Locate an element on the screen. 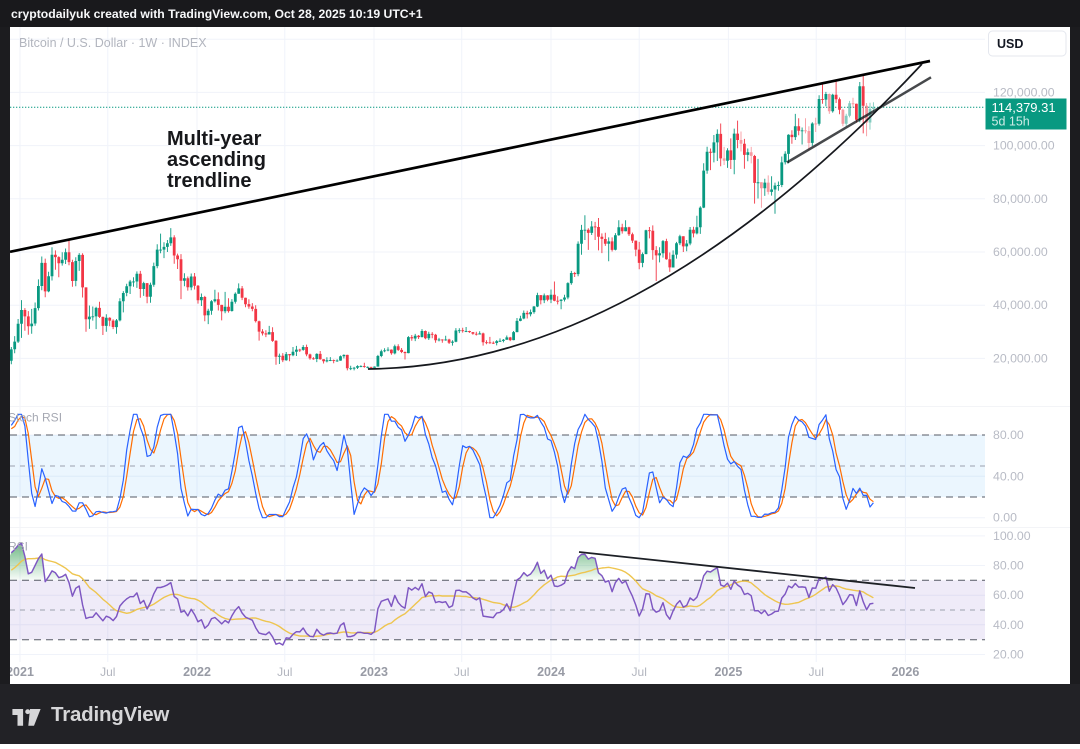 This screenshot has width=1080, height=749. svg-text: 5d 15h is located at coordinates (1011, 122).